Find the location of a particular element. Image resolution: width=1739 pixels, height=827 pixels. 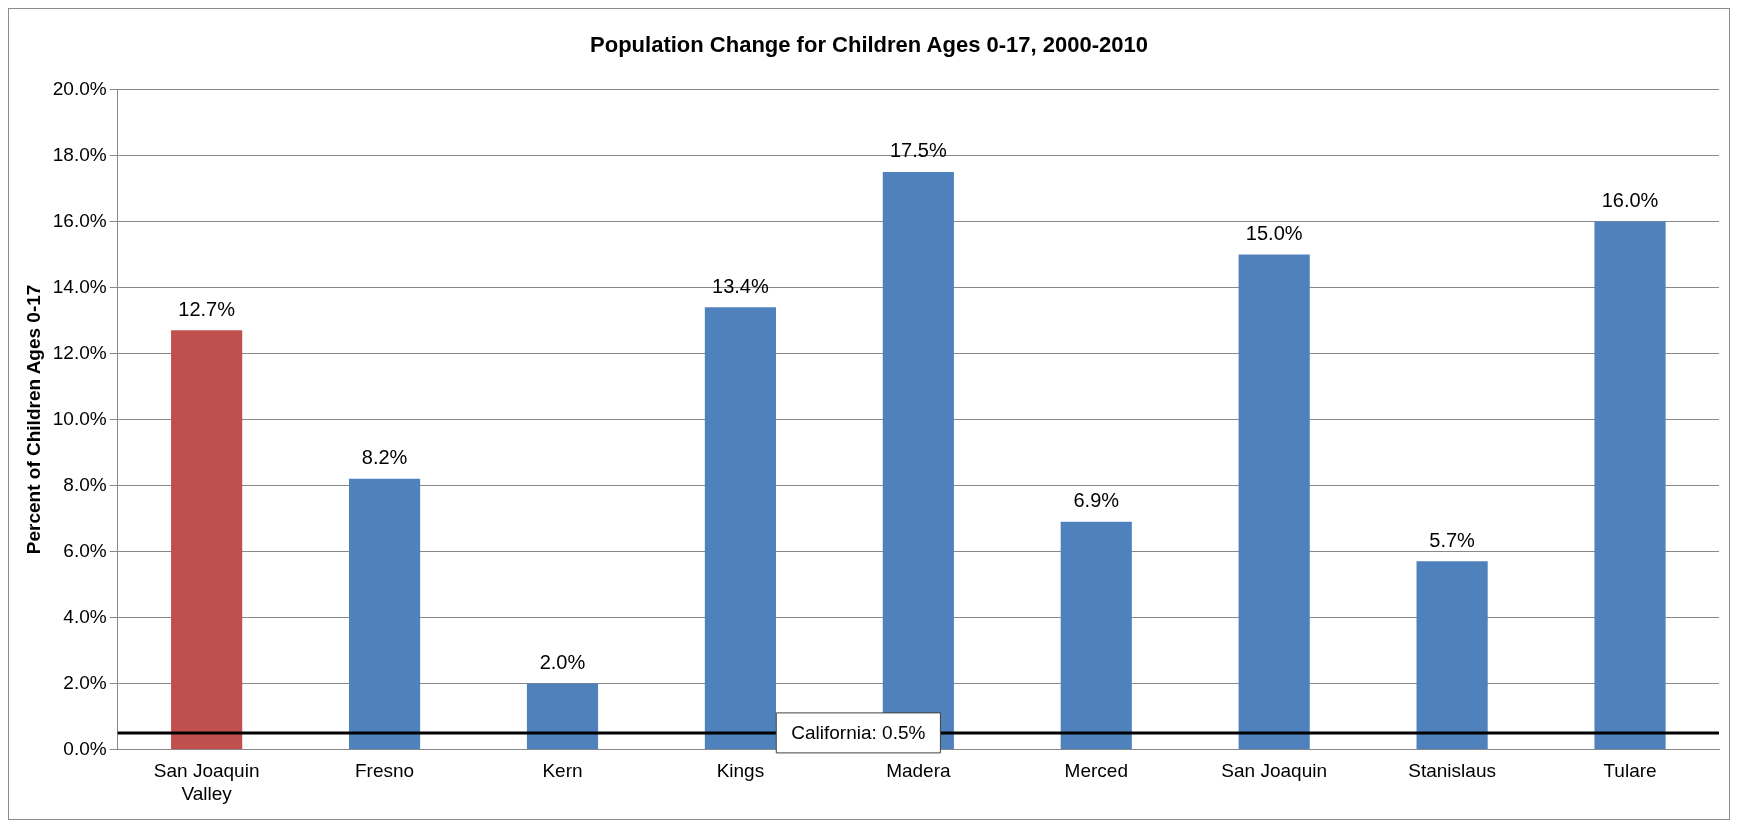

y-tick-label: 16.0% is located at coordinates (79, 220).